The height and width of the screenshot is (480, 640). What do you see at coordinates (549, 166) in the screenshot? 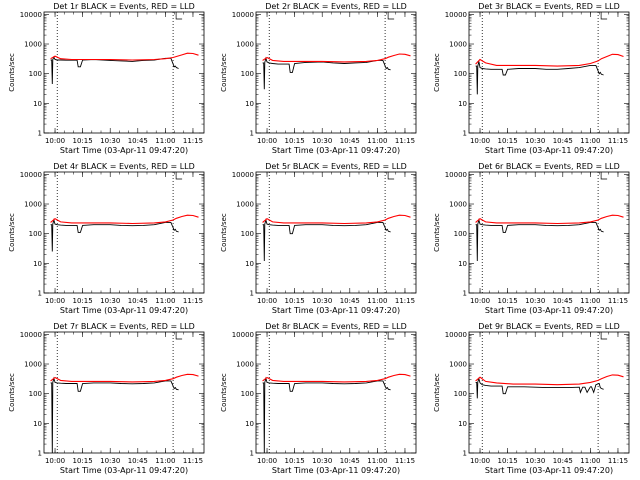
I see `panel-title: Det 6r BLACK = Events, RED = LLD` at bounding box center [549, 166].